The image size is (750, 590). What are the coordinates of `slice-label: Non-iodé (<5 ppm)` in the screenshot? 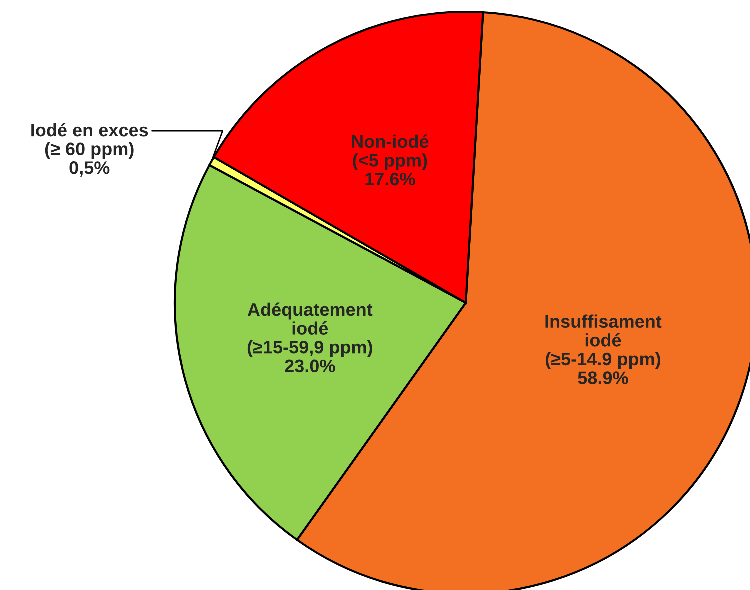 It's located at (390, 152).